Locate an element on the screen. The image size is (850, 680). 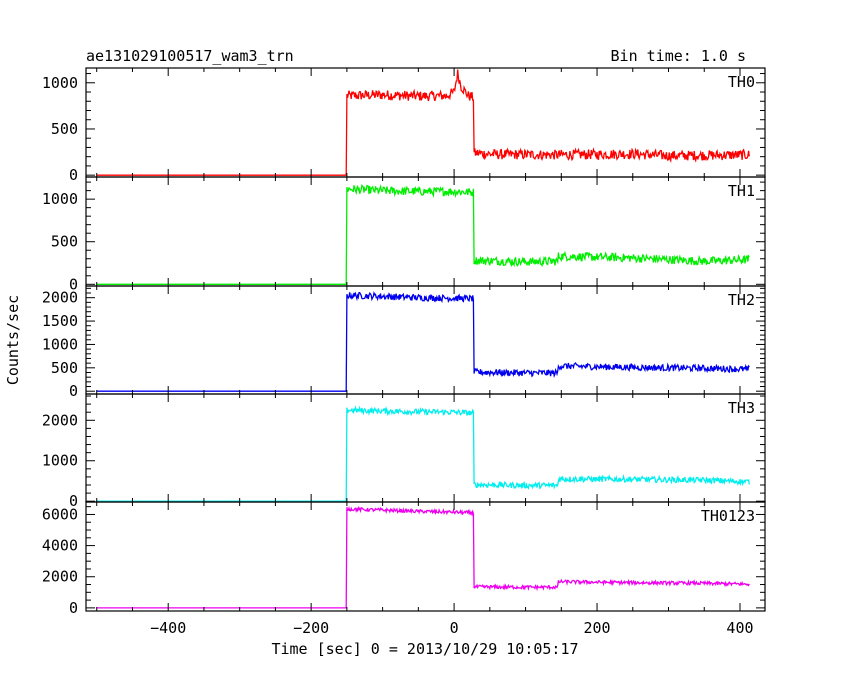
th0-ytick-label: 0 is located at coordinates (73, 175).